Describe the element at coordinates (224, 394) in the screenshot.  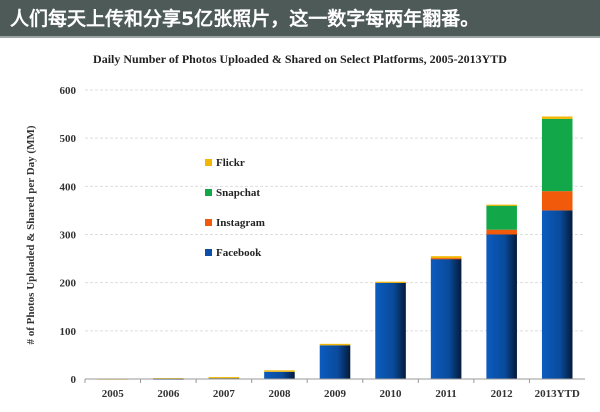
I see `x-tick-label: 2007` at that location.